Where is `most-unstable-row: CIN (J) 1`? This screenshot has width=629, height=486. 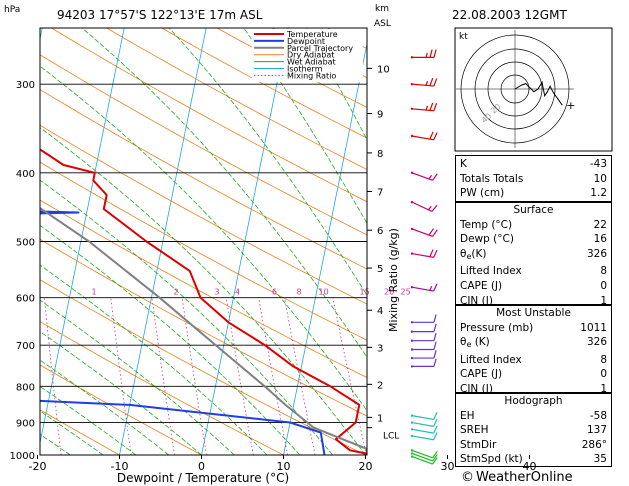 most-unstable-row: CIN (J) 1 is located at coordinates (533, 389).